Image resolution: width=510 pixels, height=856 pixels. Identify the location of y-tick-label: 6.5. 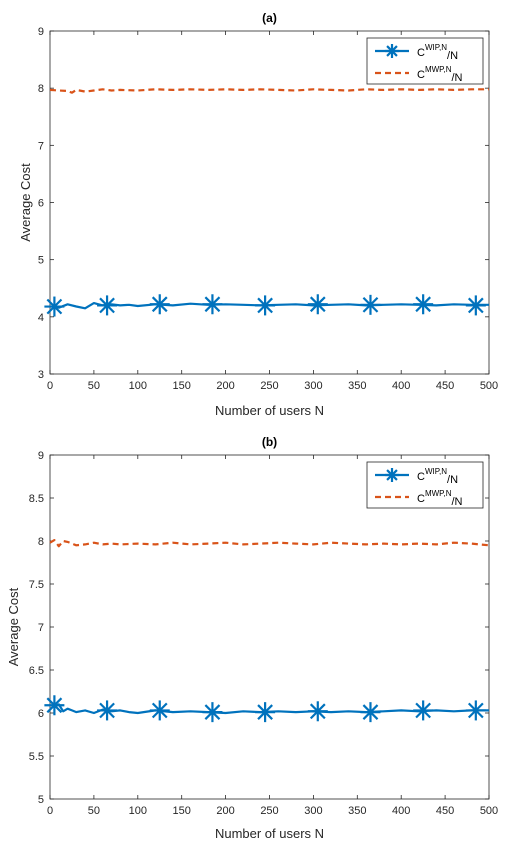
(36, 671).